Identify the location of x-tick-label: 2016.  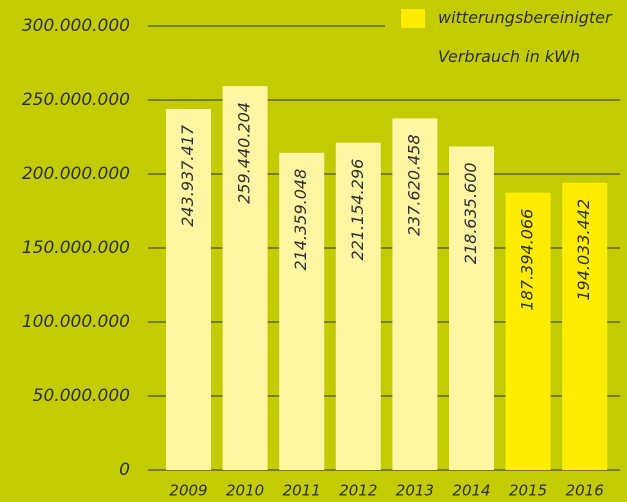
(585, 491).